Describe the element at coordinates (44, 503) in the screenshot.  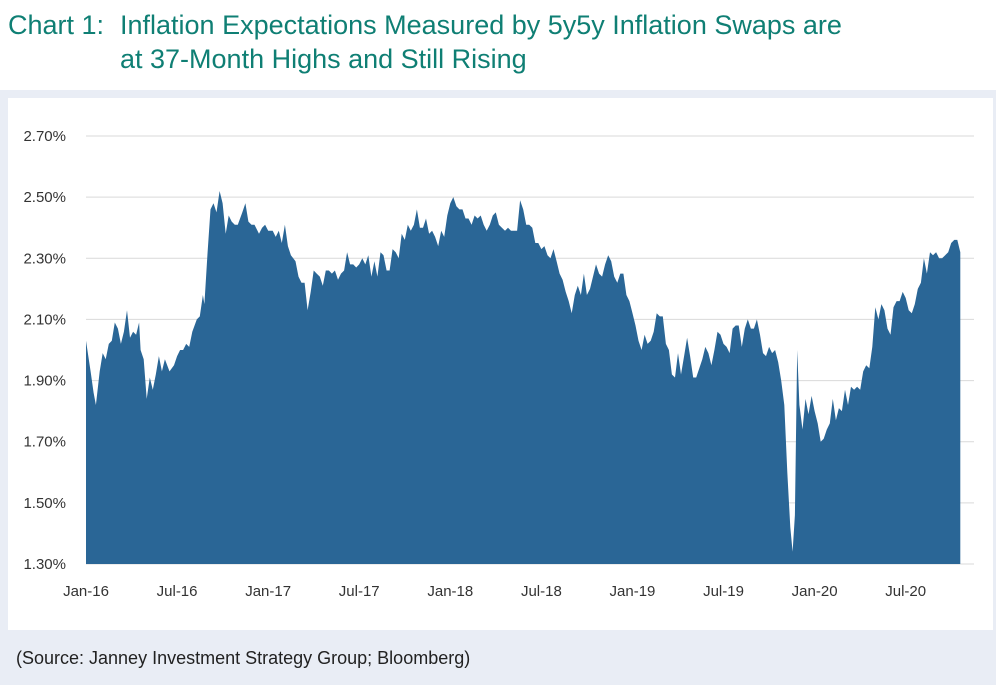
I see `y-tick-label: 1.50%` at that location.